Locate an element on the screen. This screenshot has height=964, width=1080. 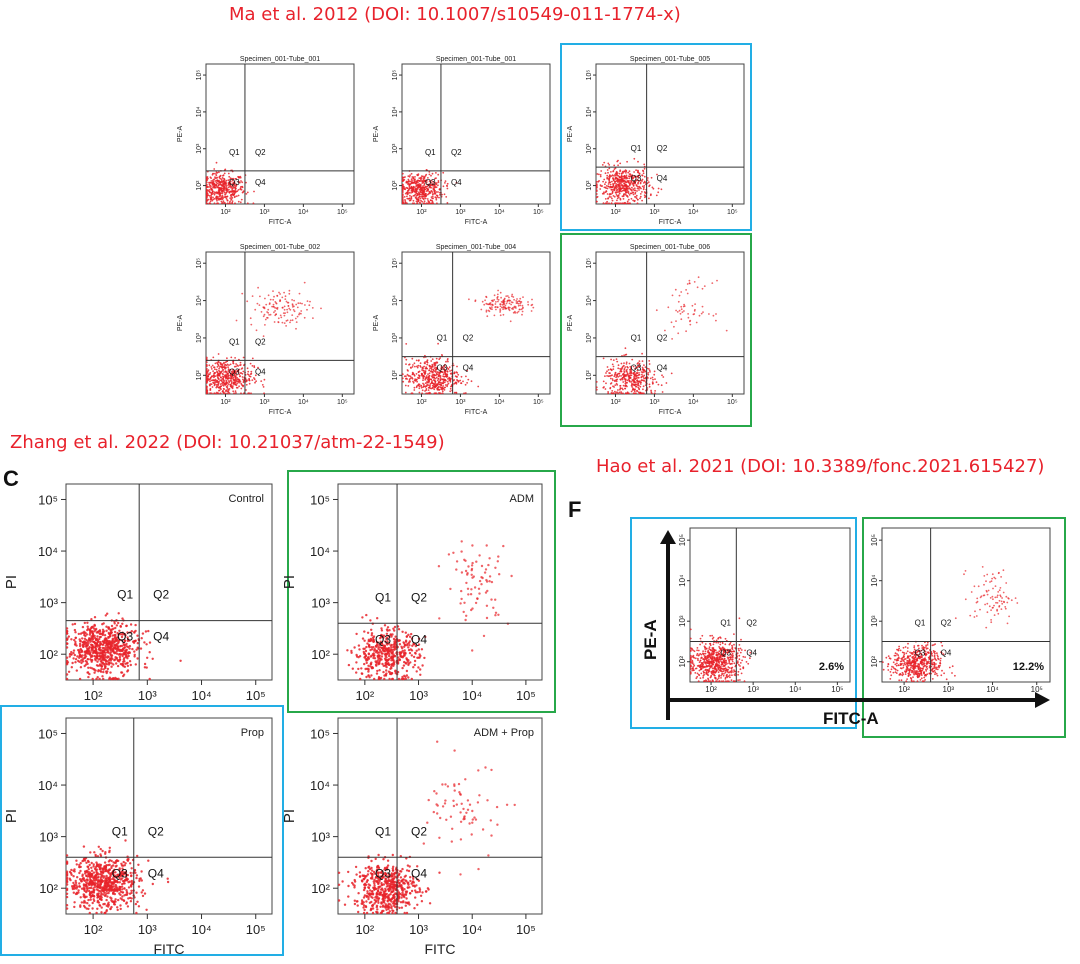
x-tick-label: 10⁵ is located at coordinates (256, 695).